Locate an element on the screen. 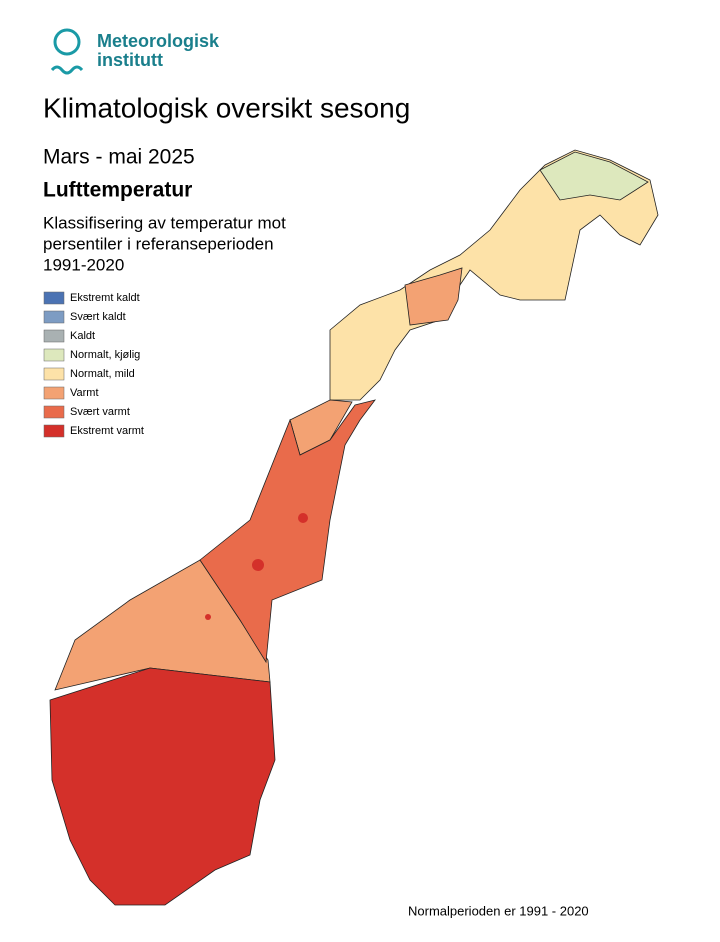 Image resolution: width=720 pixels, height=942 pixels. description: Klassifisering av temperatur mot is located at coordinates (164, 222).